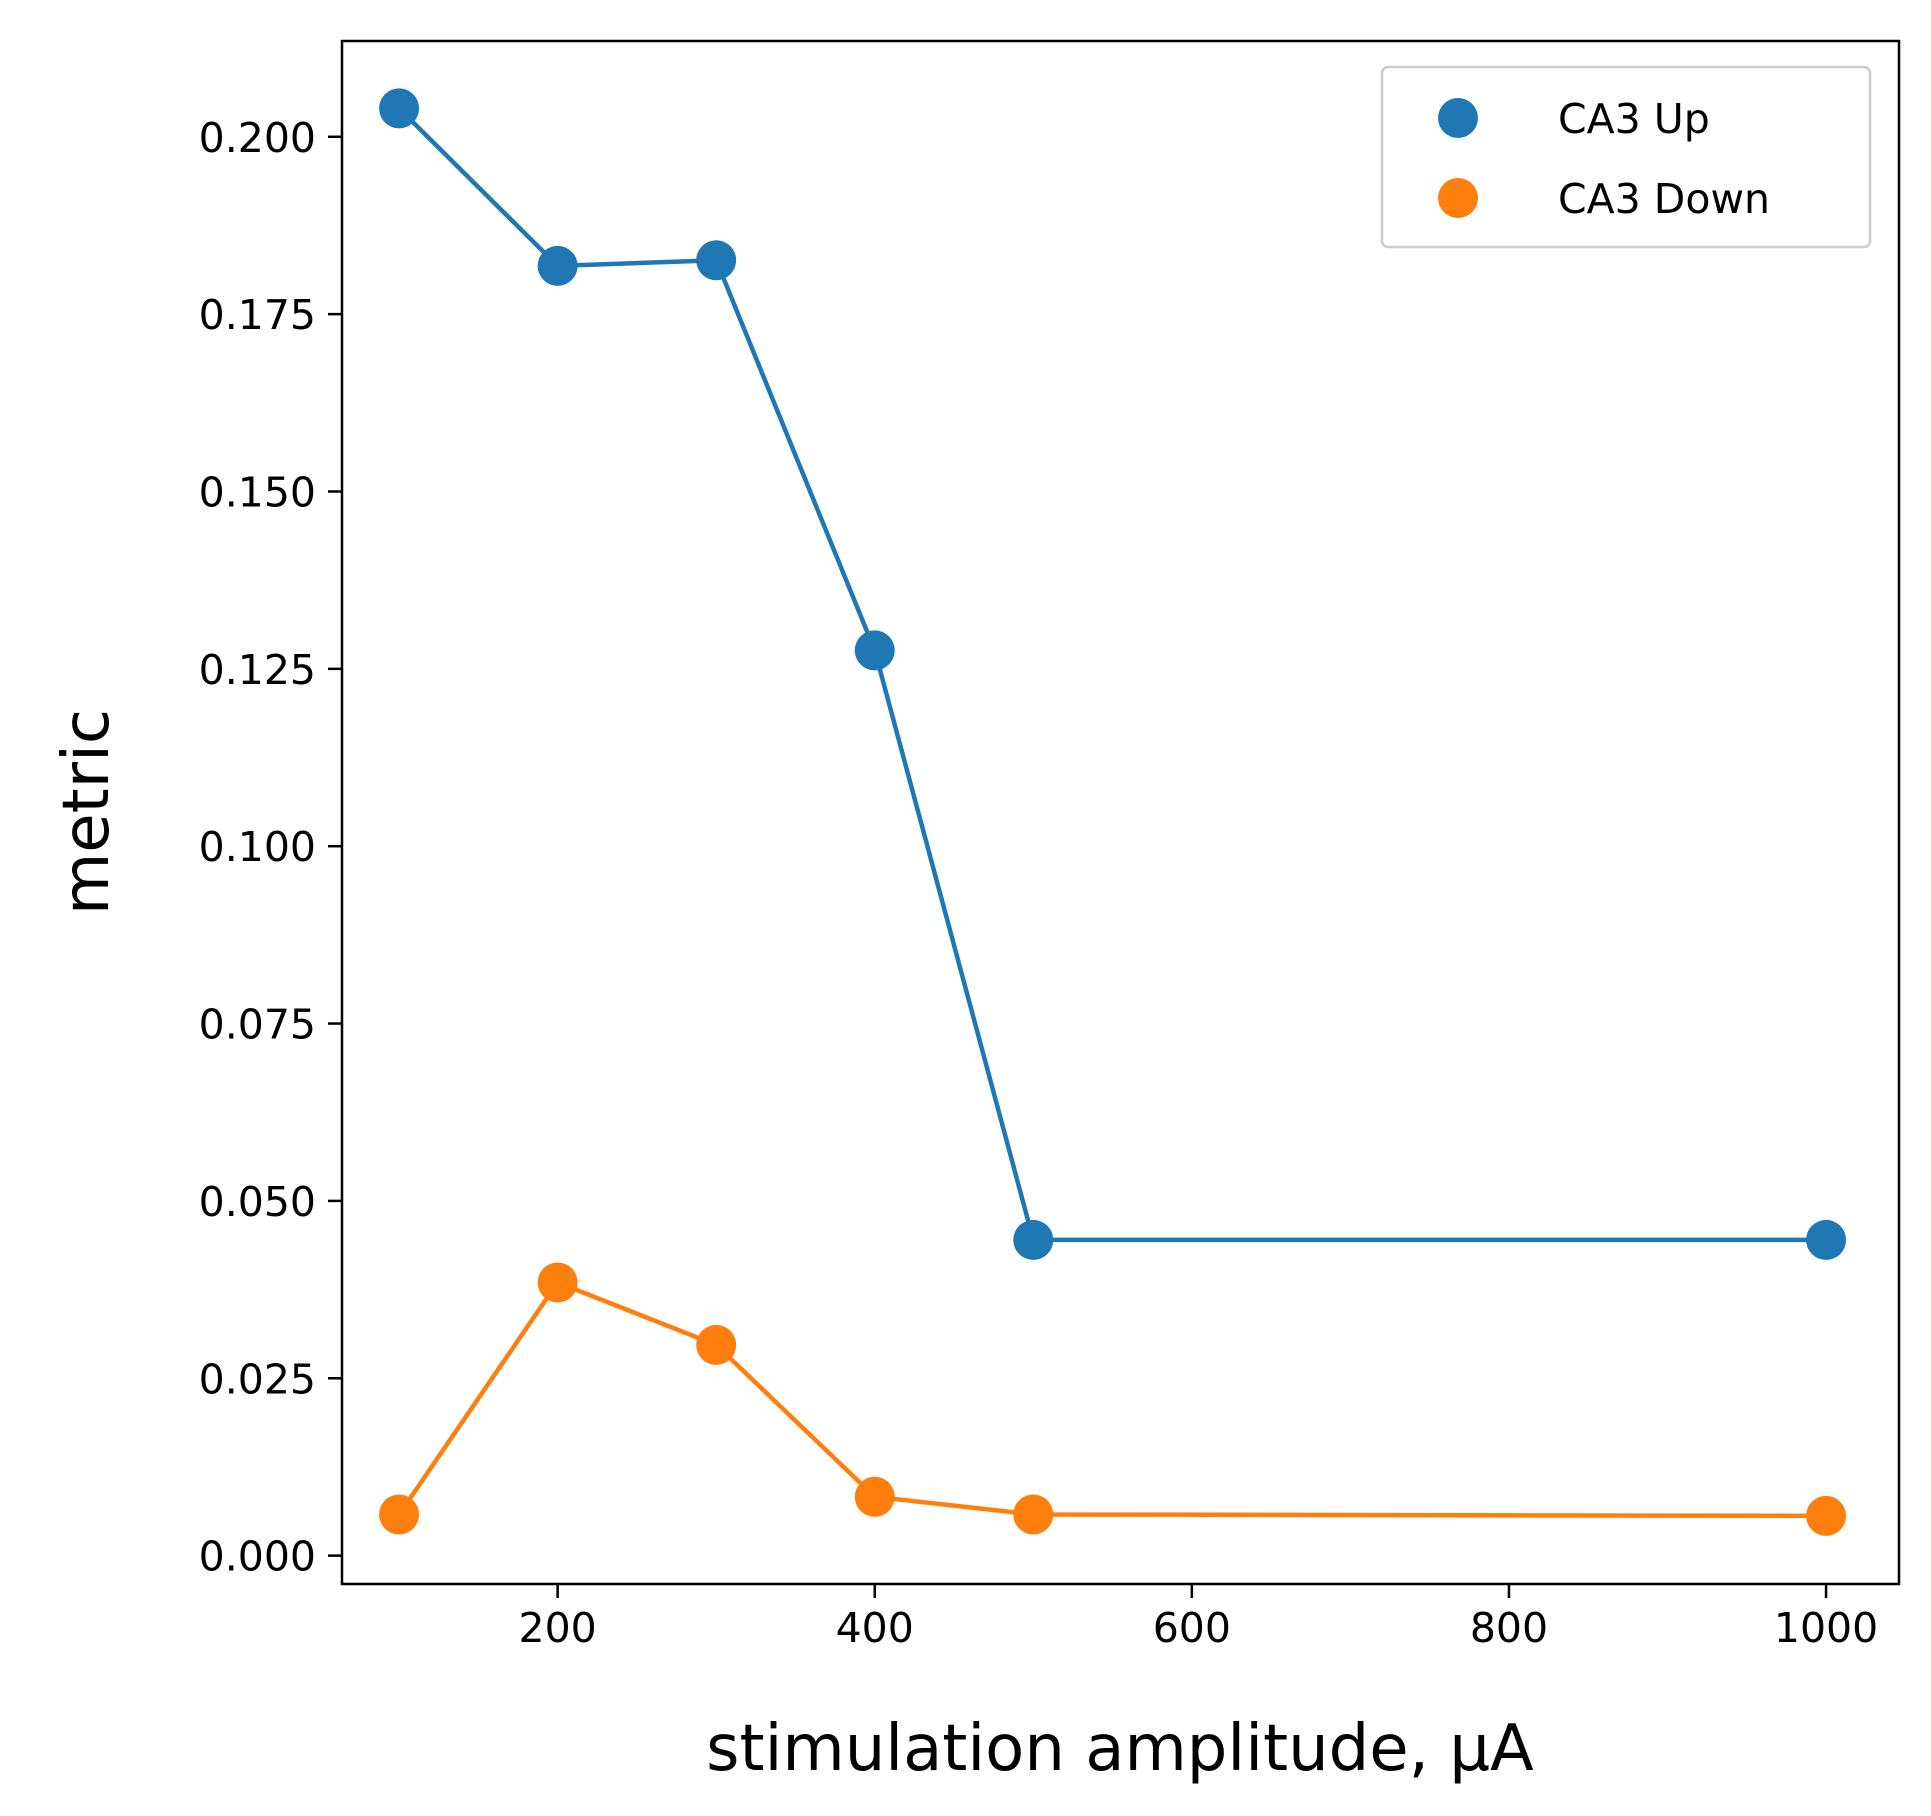 This screenshot has height=1816, width=1931. Describe the element at coordinates (257, 1202) in the screenshot. I see `y-tick-label: 0.050` at that location.